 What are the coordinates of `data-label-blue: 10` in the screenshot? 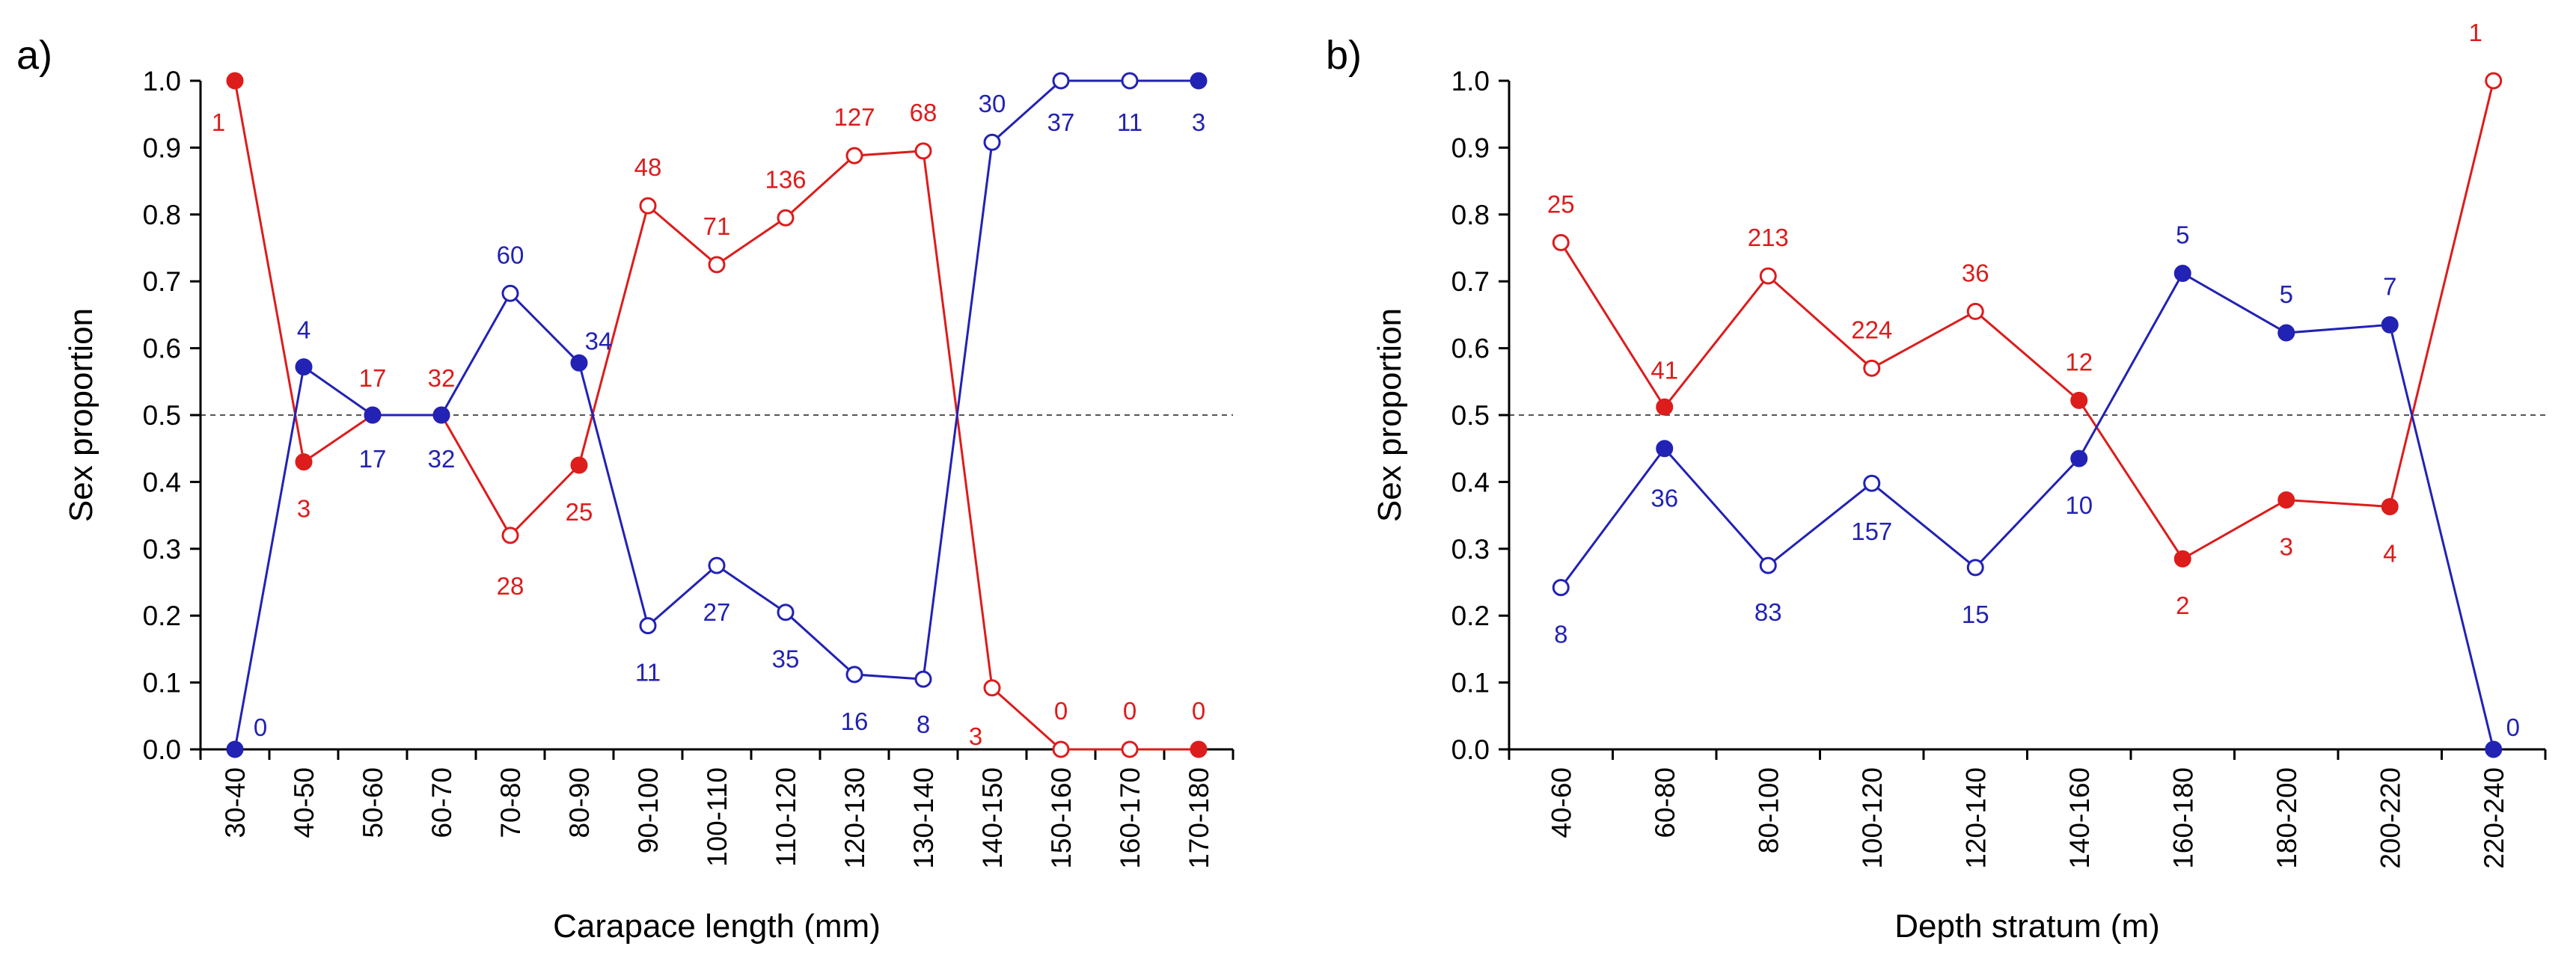 It's located at (2079, 505).